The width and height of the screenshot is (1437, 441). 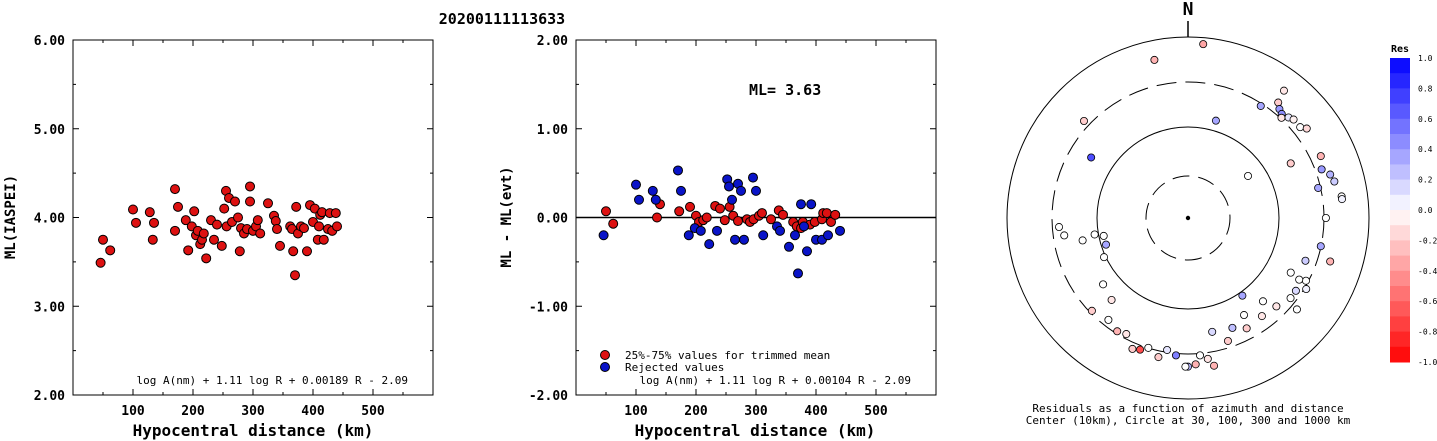 What do you see at coordinates (721, 222) in the screenshot?
I see `points-layer` at bounding box center [721, 222].